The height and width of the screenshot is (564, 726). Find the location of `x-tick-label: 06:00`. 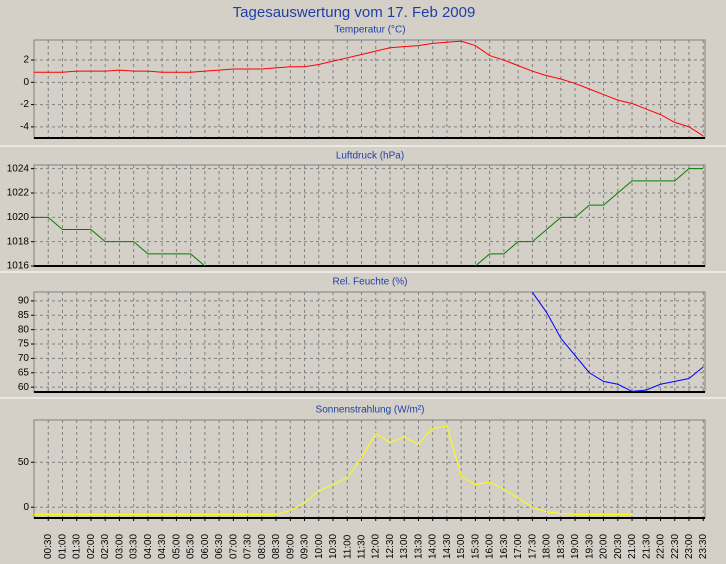

x-tick-label: 06:00 is located at coordinates (205, 546).